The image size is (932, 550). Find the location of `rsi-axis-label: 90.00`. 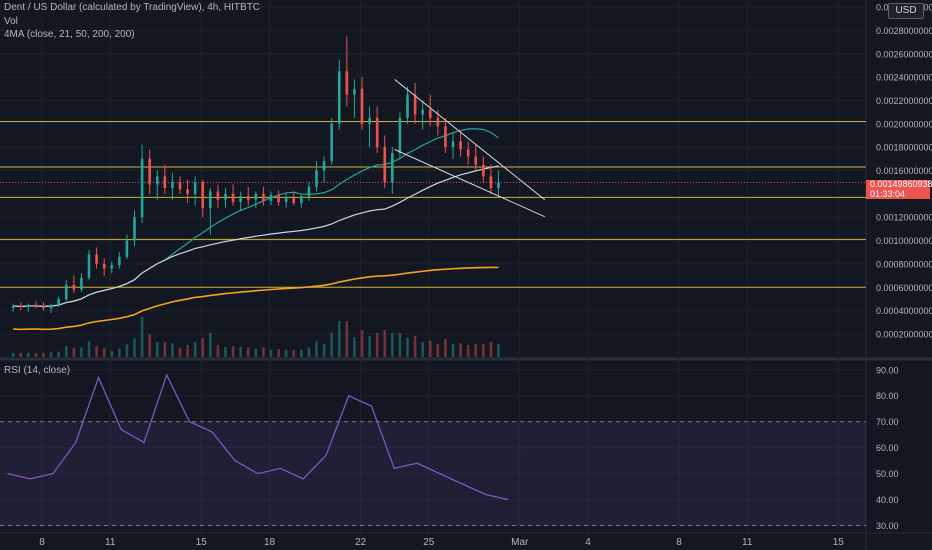

rsi-axis-label: 90.00 is located at coordinates (887, 370).